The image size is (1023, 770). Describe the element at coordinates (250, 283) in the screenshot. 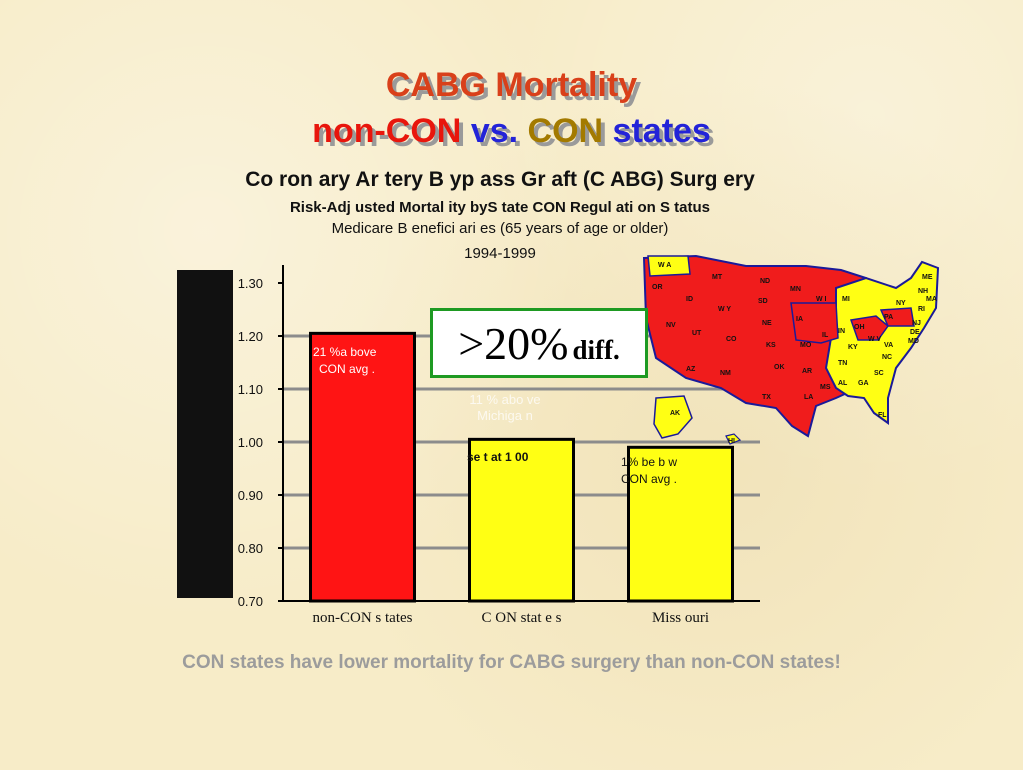

I see `y-tick-label: 1.30` at that location.